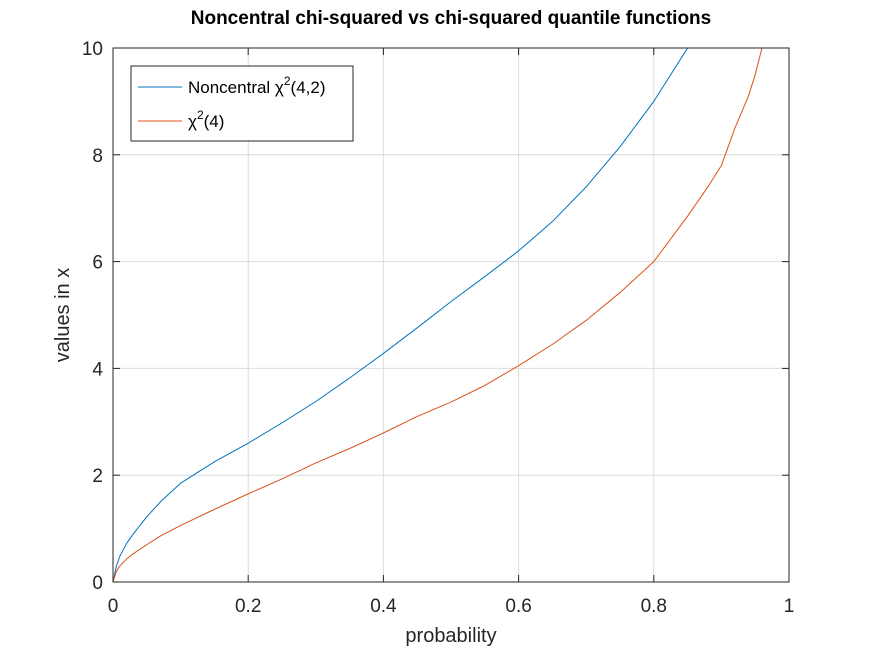 The image size is (872, 659). Describe the element at coordinates (383, 606) in the screenshot. I see `x-tick-label: 0.4` at that location.